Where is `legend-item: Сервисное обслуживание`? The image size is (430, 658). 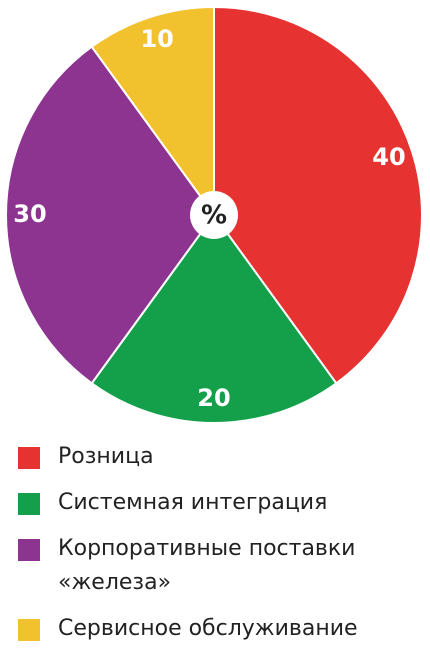
legend-item: Сервисное обслуживание is located at coordinates (220, 629).